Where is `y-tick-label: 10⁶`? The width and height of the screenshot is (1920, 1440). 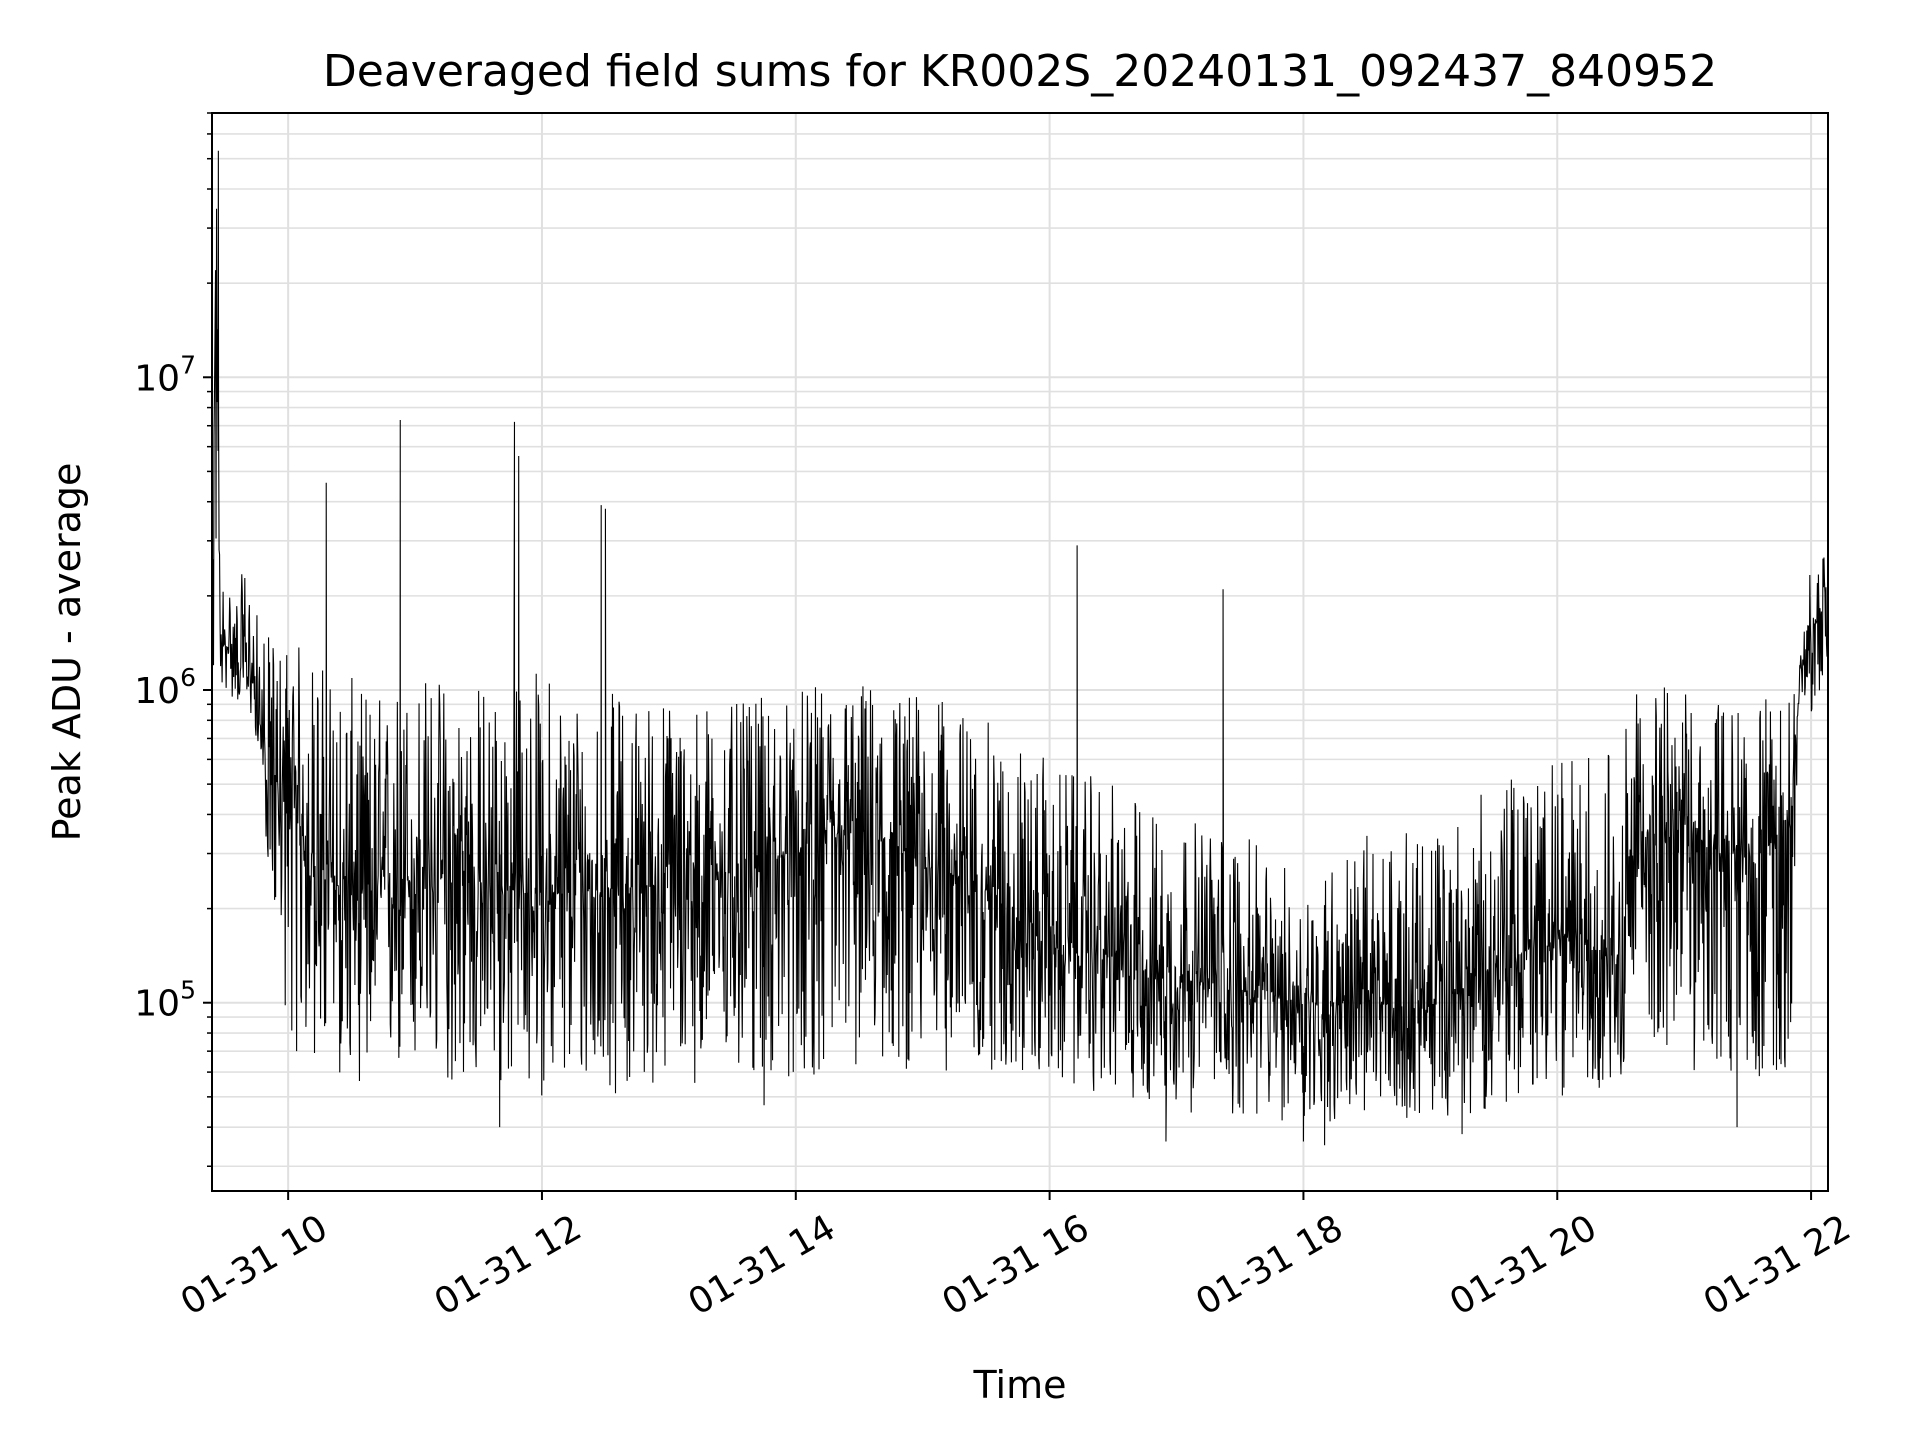
y-tick-label: 10⁶ is located at coordinates (165, 687).